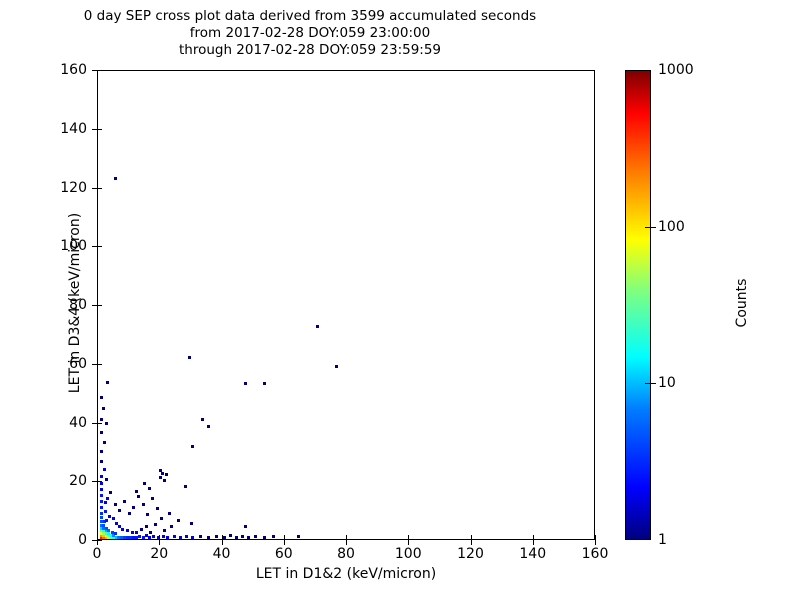 The image size is (800, 600). I want to click on colorbar-gradient, so click(638, 305).